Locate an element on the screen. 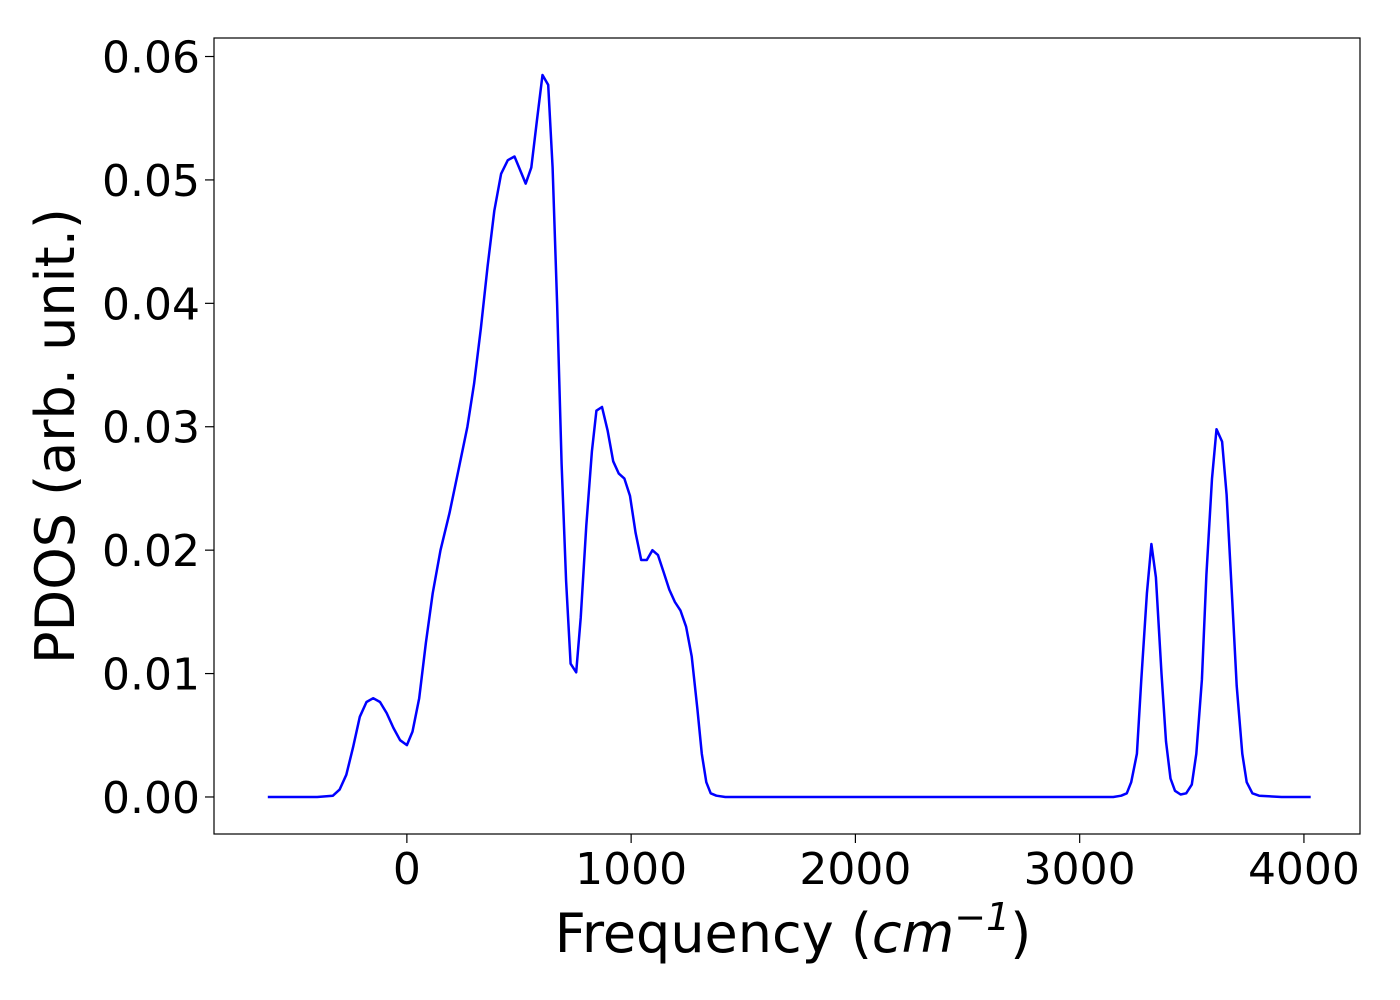 This screenshot has height=1000, width=1400. x-tick-label: 2000 is located at coordinates (855, 869).